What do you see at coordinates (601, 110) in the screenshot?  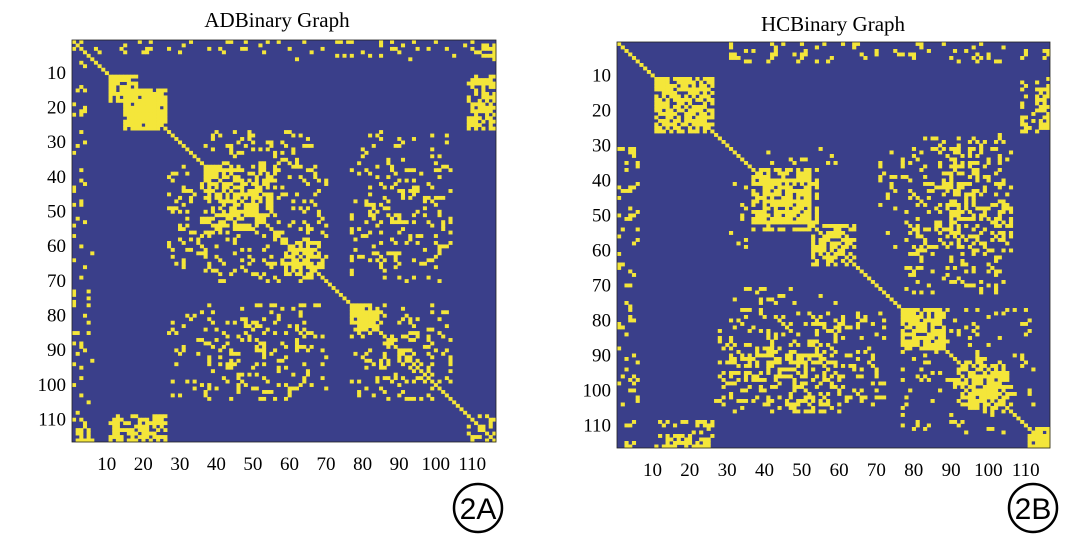 I see `y-tick-label: 20` at bounding box center [601, 110].